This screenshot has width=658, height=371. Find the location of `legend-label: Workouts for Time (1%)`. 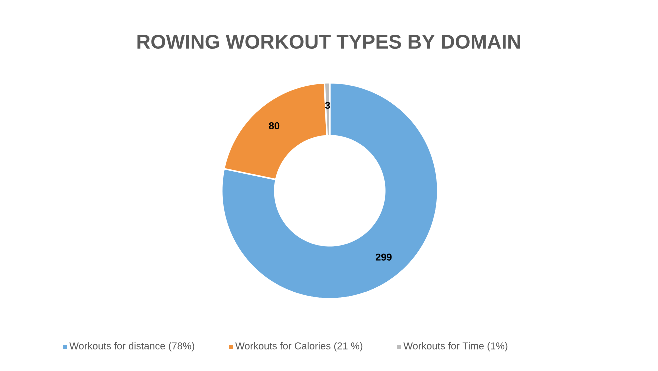

legend-label: Workouts for Time (1%) is located at coordinates (456, 347).